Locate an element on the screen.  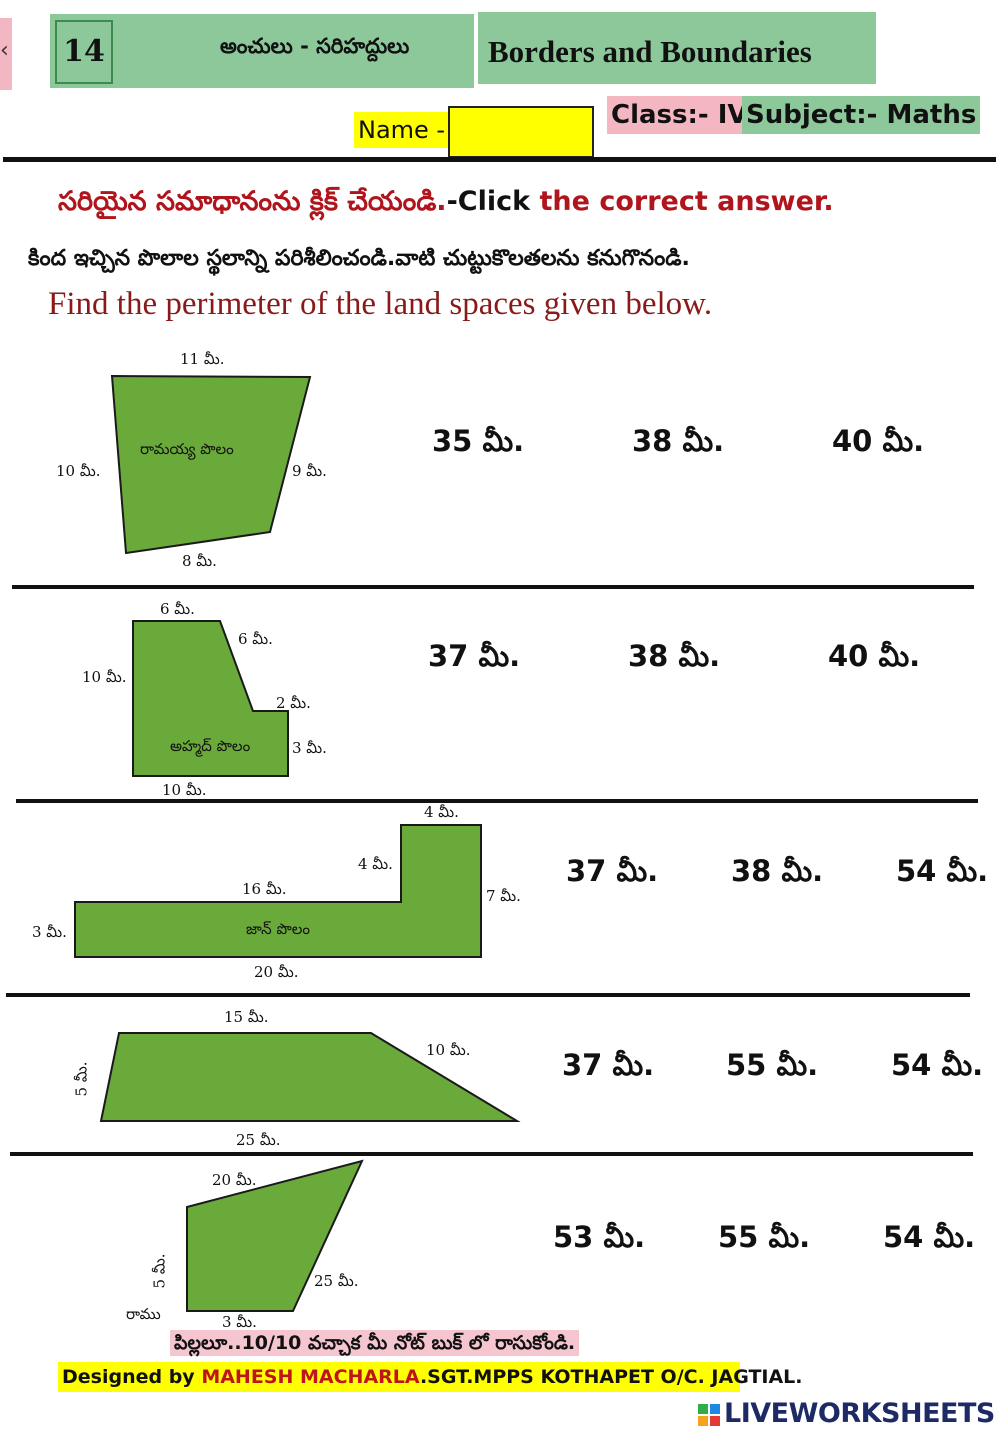
instruction-english: the correct answer. is located at coordinates (682, 201).